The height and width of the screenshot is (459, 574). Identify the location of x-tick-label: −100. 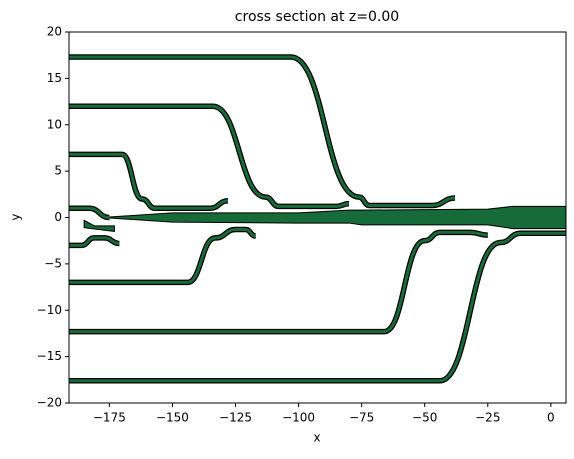
(298, 418).